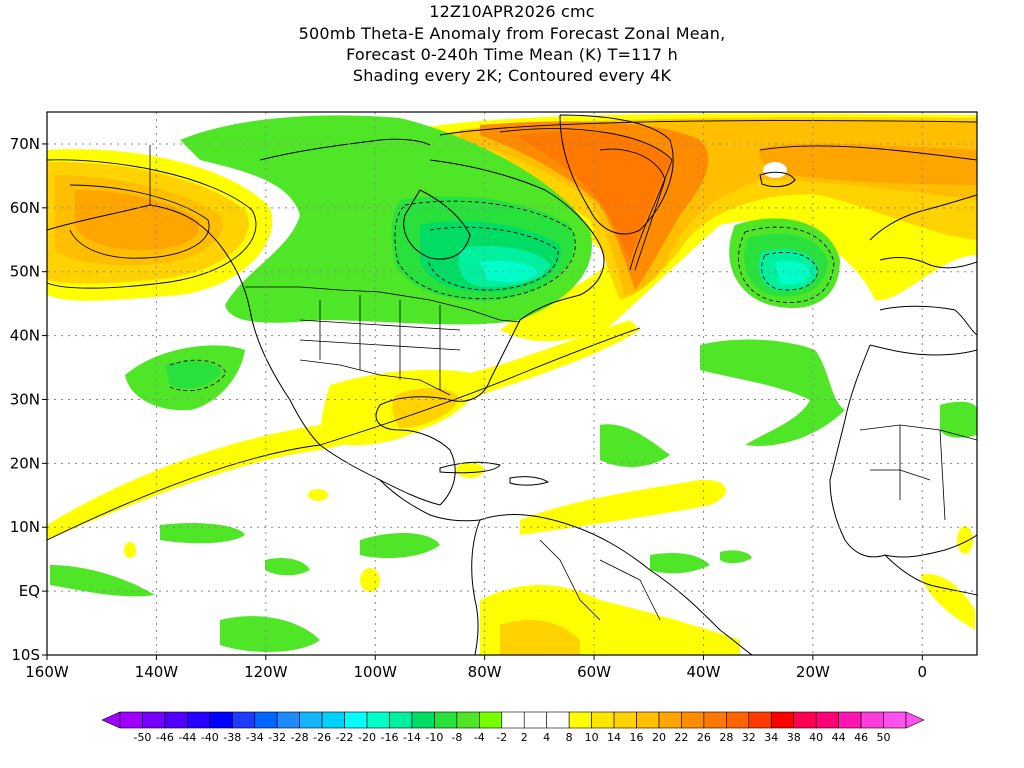  I want to click on colorbar-label: 8, so click(569, 737).